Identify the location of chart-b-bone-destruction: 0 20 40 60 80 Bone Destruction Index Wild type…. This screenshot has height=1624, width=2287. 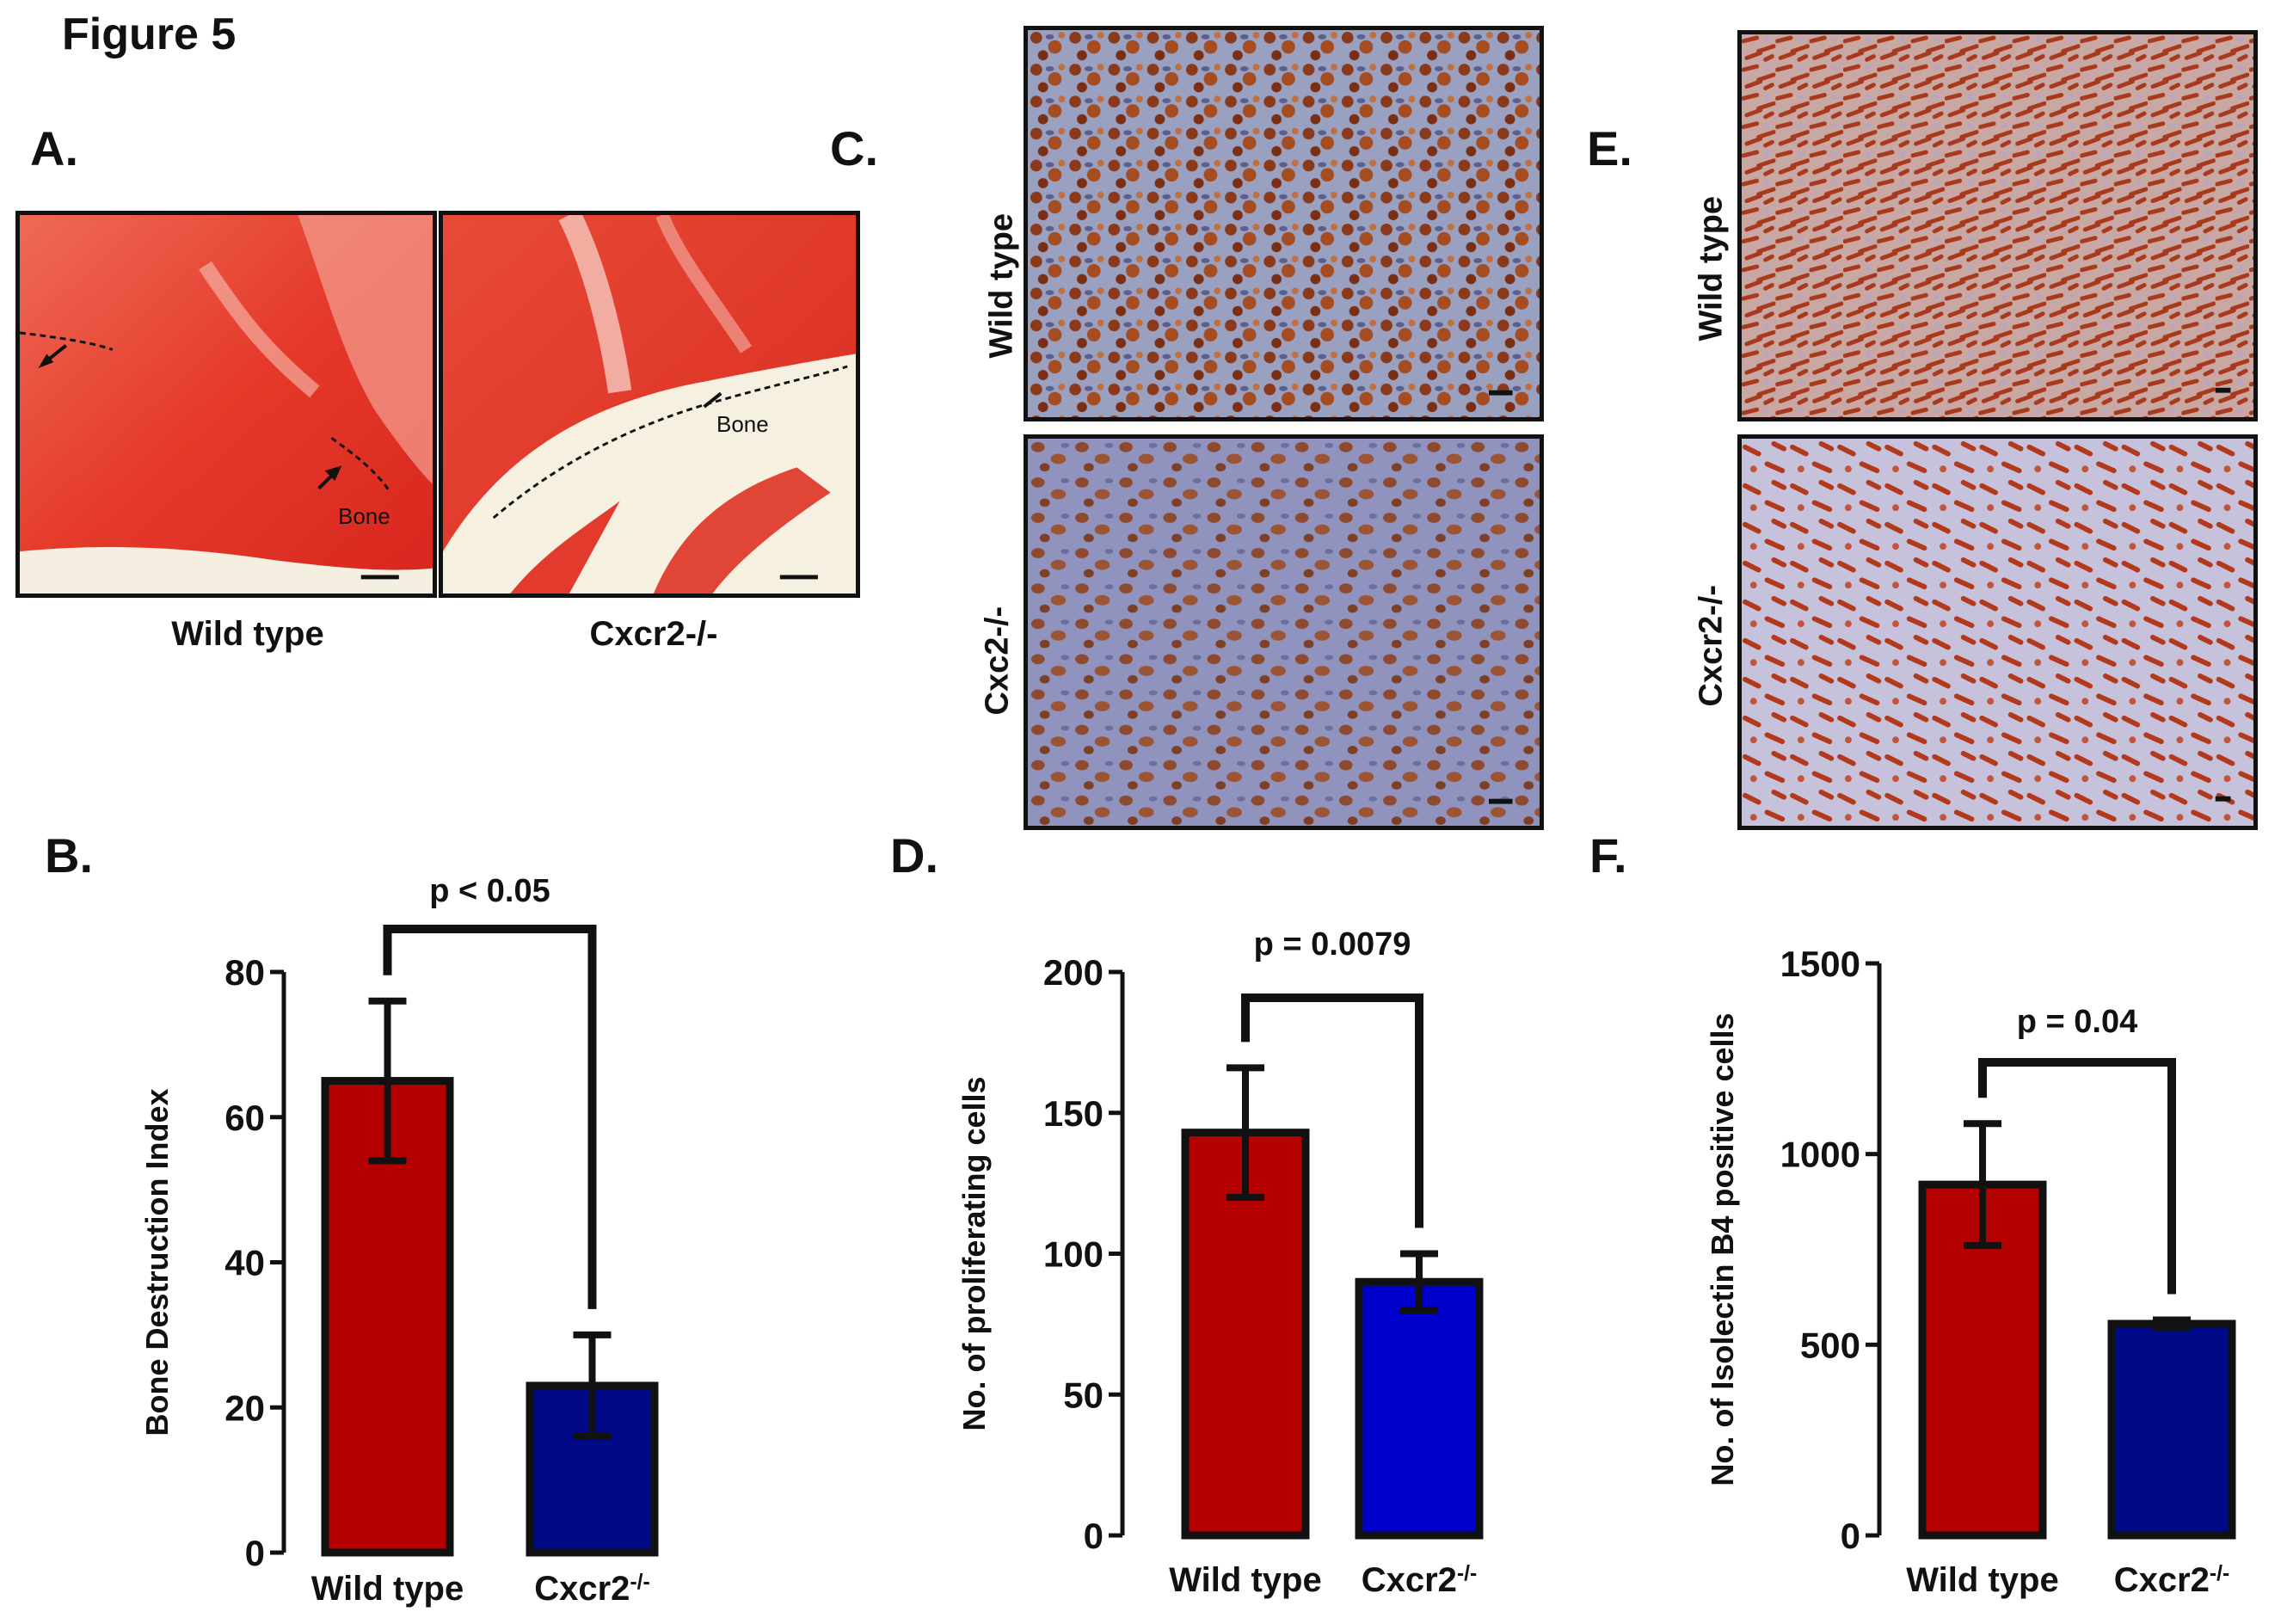
(399, 1240).